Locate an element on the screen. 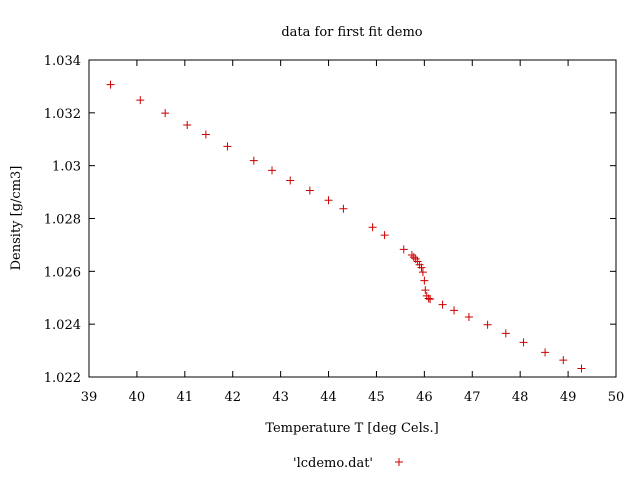 This screenshot has height=480, width=640. x-tick-label: 45 is located at coordinates (376, 397).